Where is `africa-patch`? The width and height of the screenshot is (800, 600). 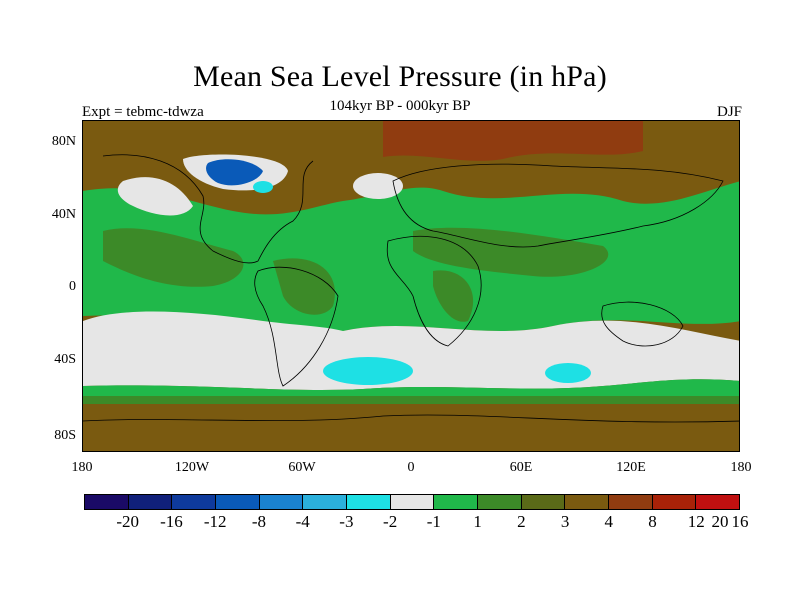 africa-patch is located at coordinates (453, 296).